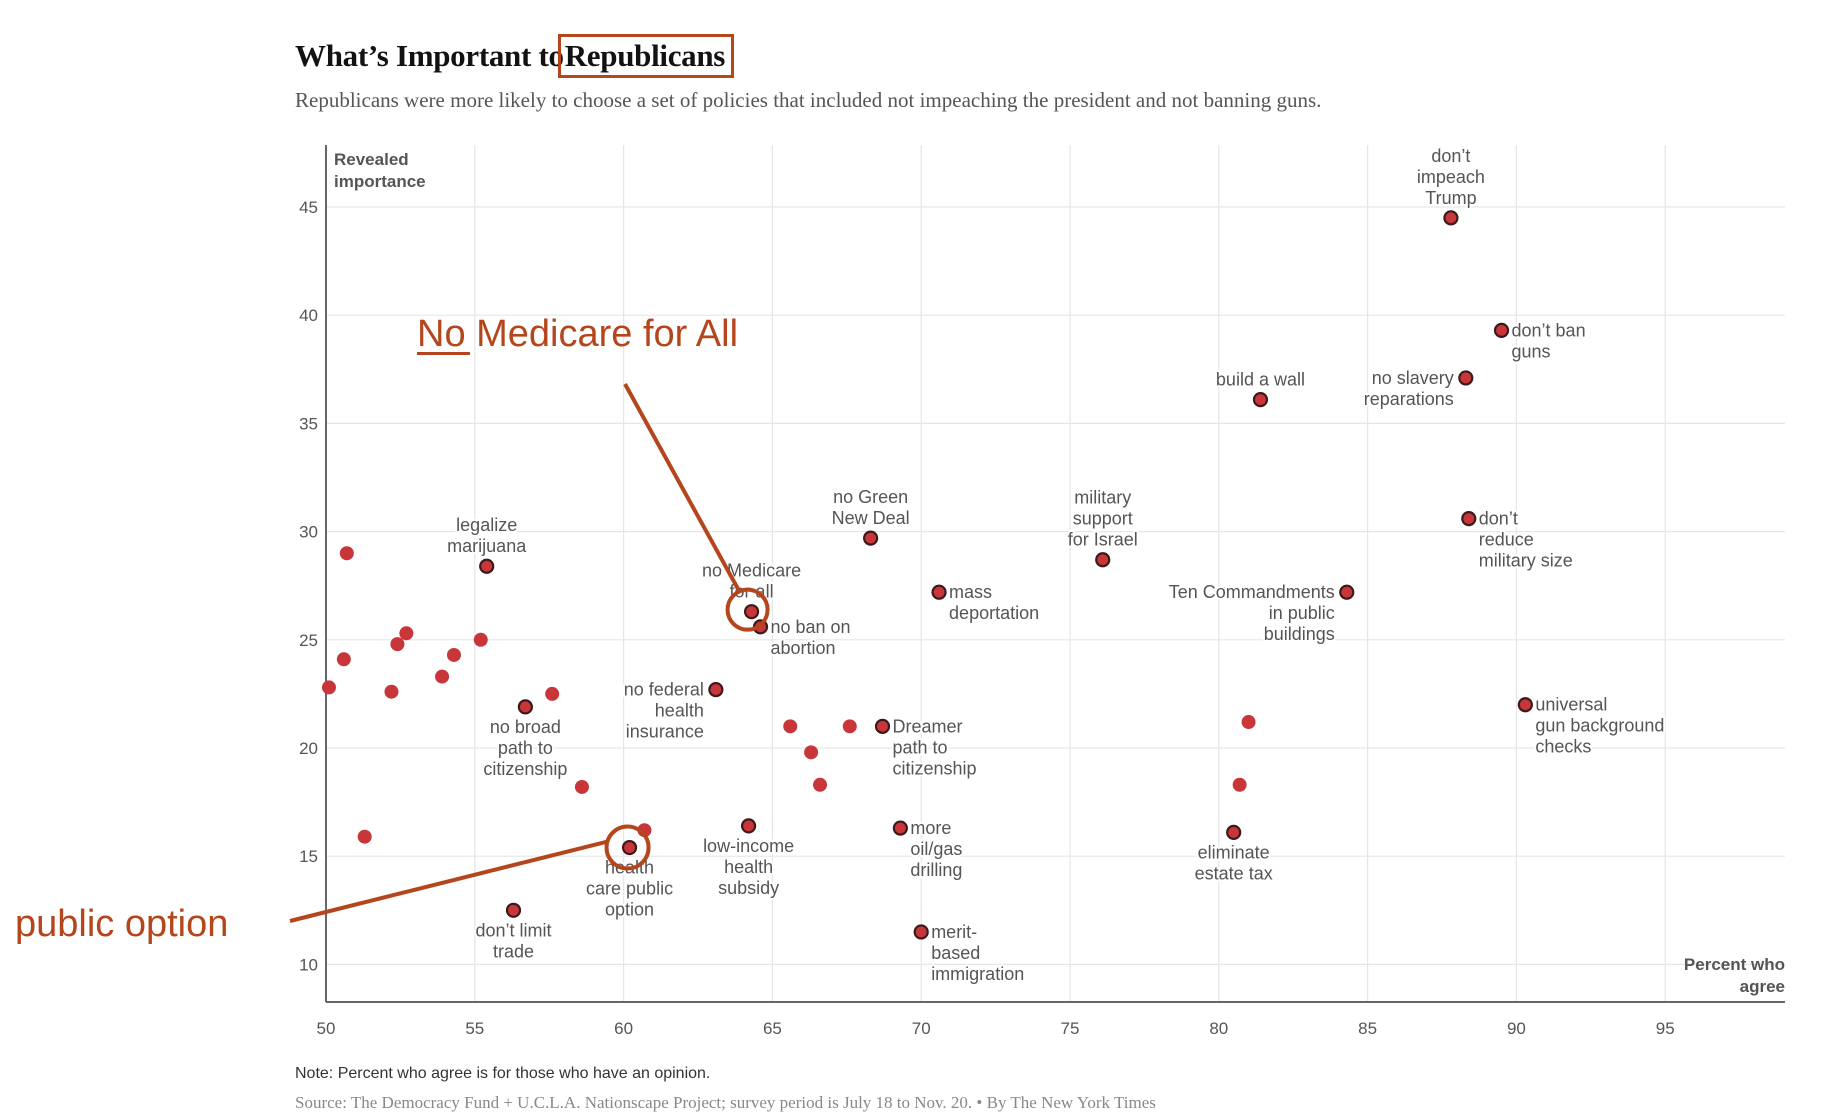 The width and height of the screenshot is (1824, 1120). I want to click on point-label: abortion, so click(802, 648).